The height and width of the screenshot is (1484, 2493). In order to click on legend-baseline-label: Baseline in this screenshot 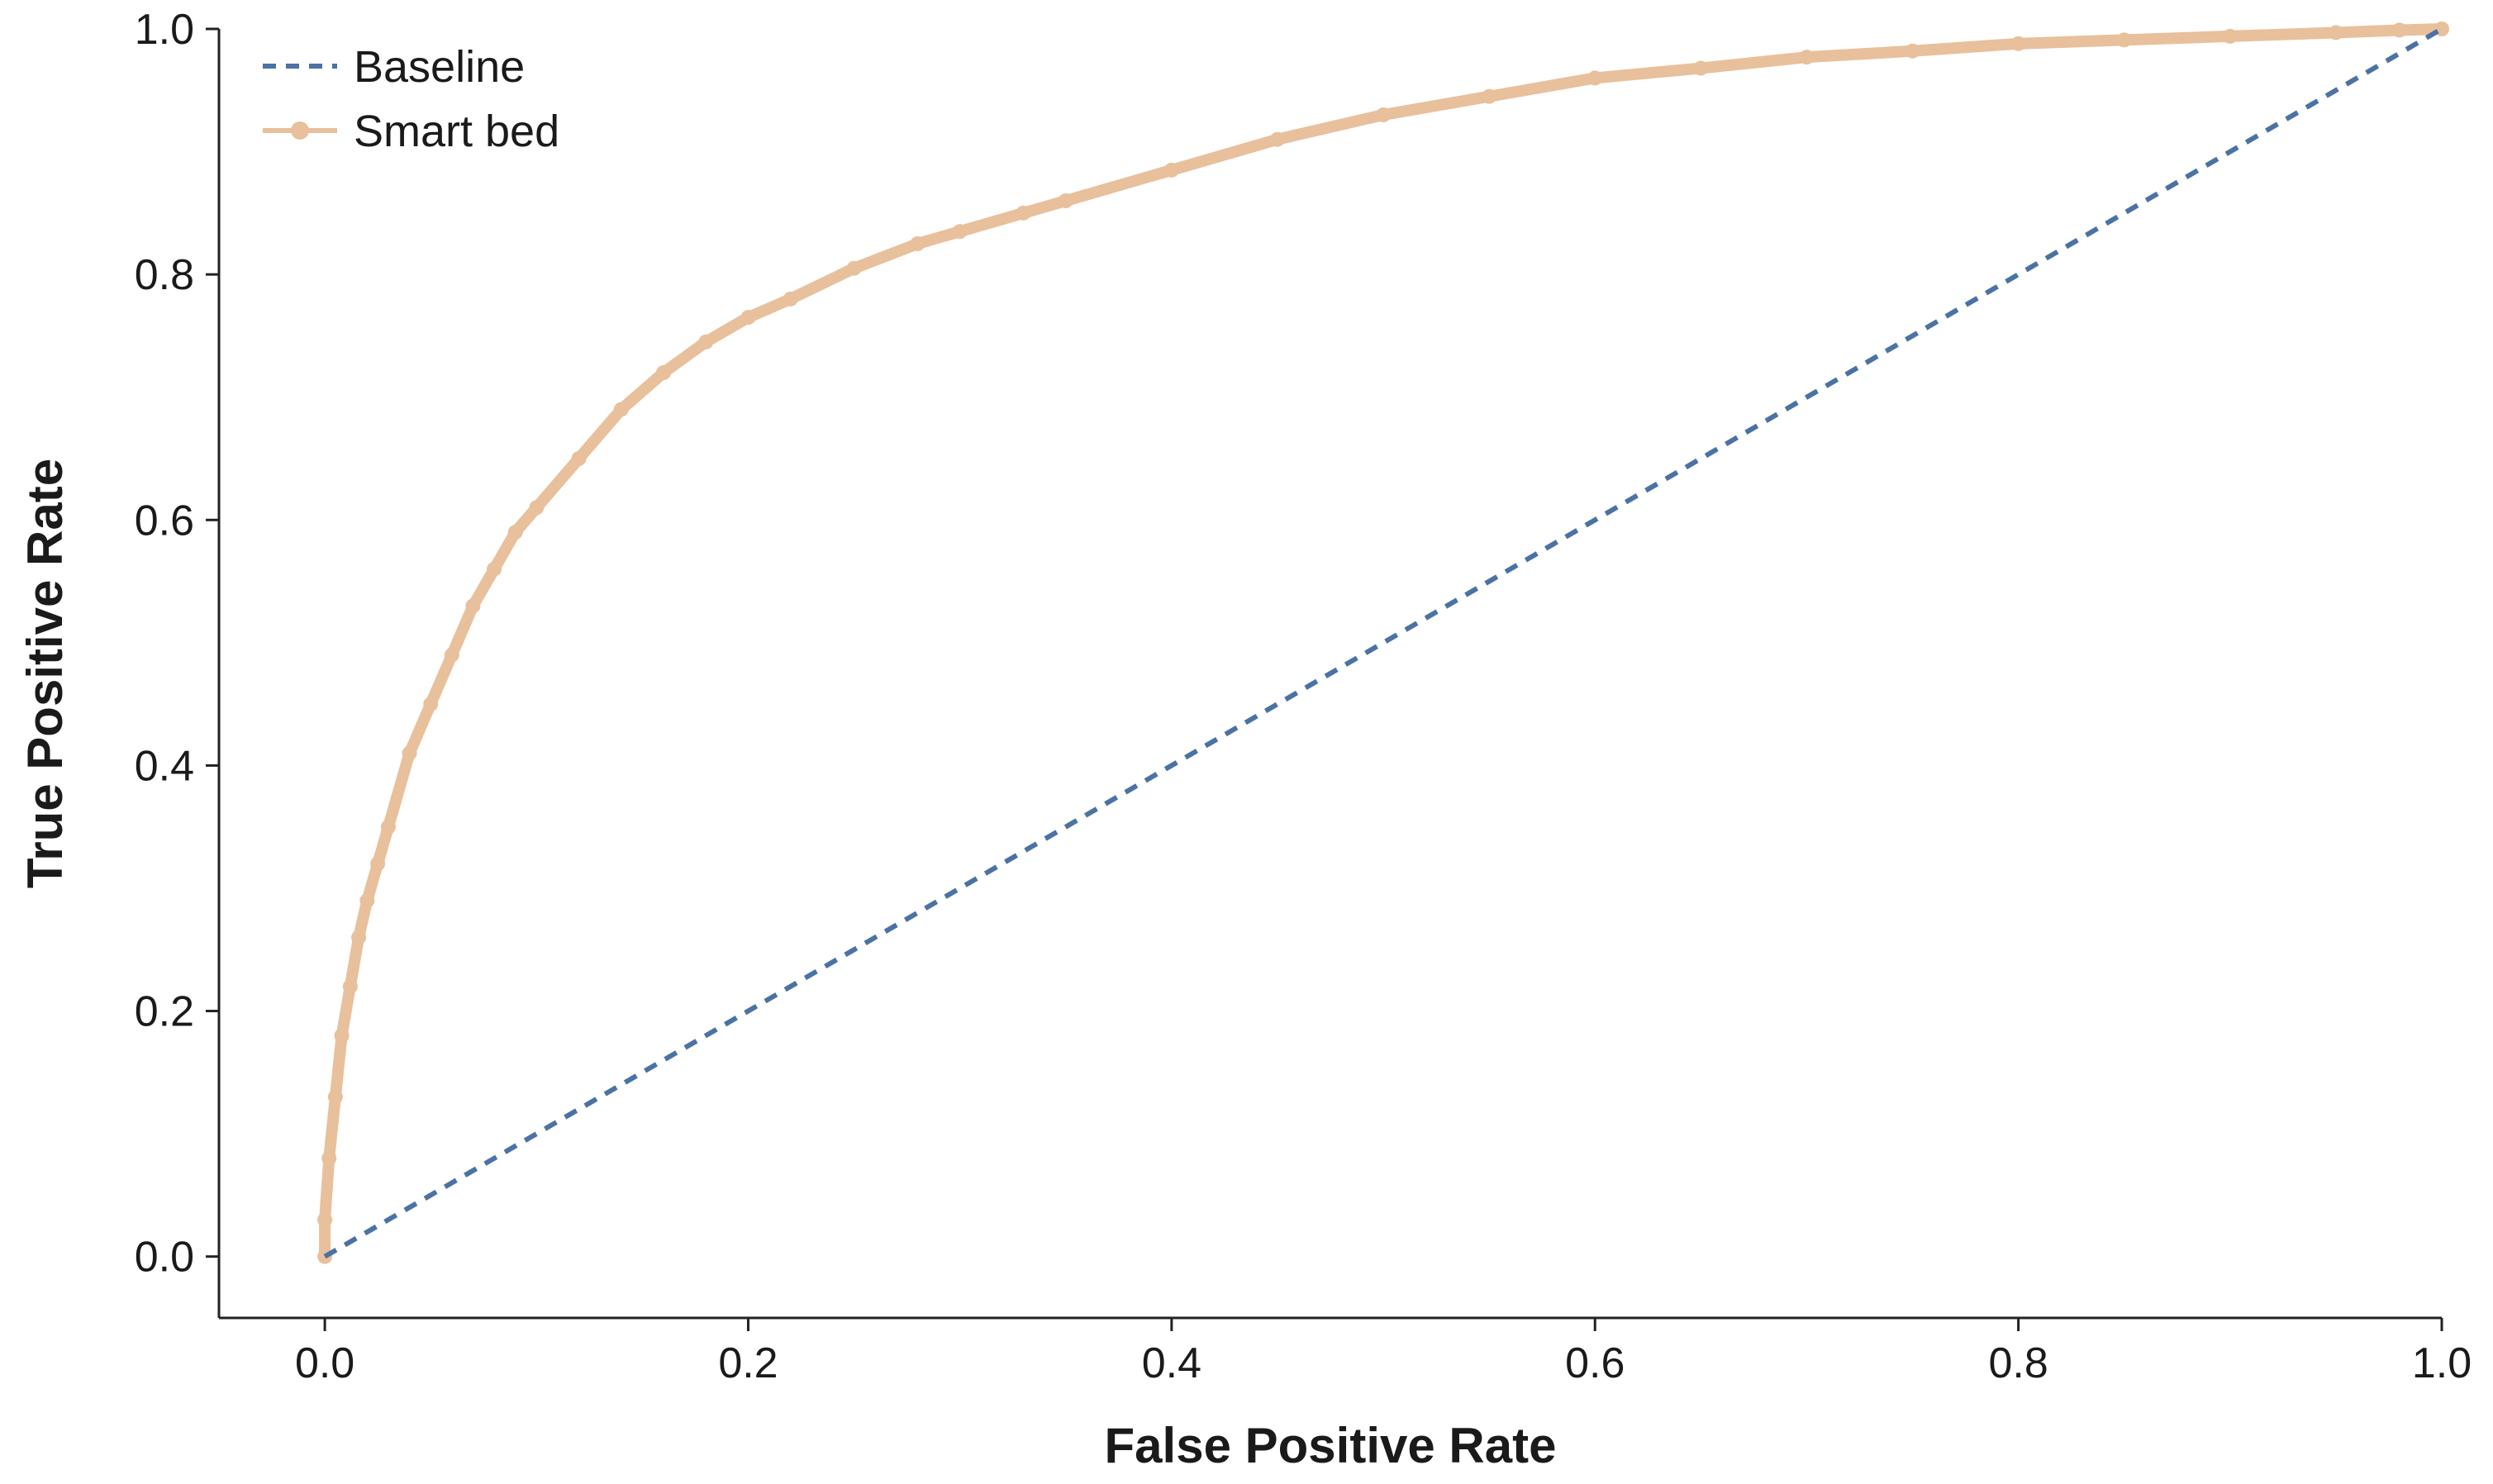, I will do `click(440, 67)`.